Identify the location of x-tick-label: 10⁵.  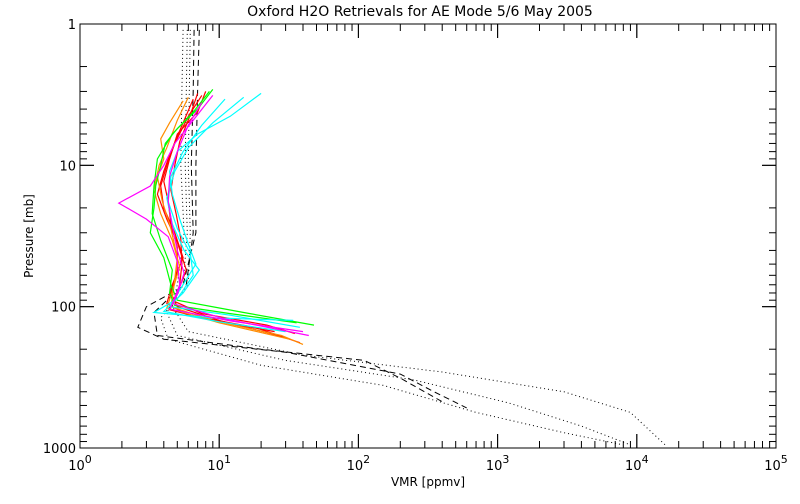
(776, 463).